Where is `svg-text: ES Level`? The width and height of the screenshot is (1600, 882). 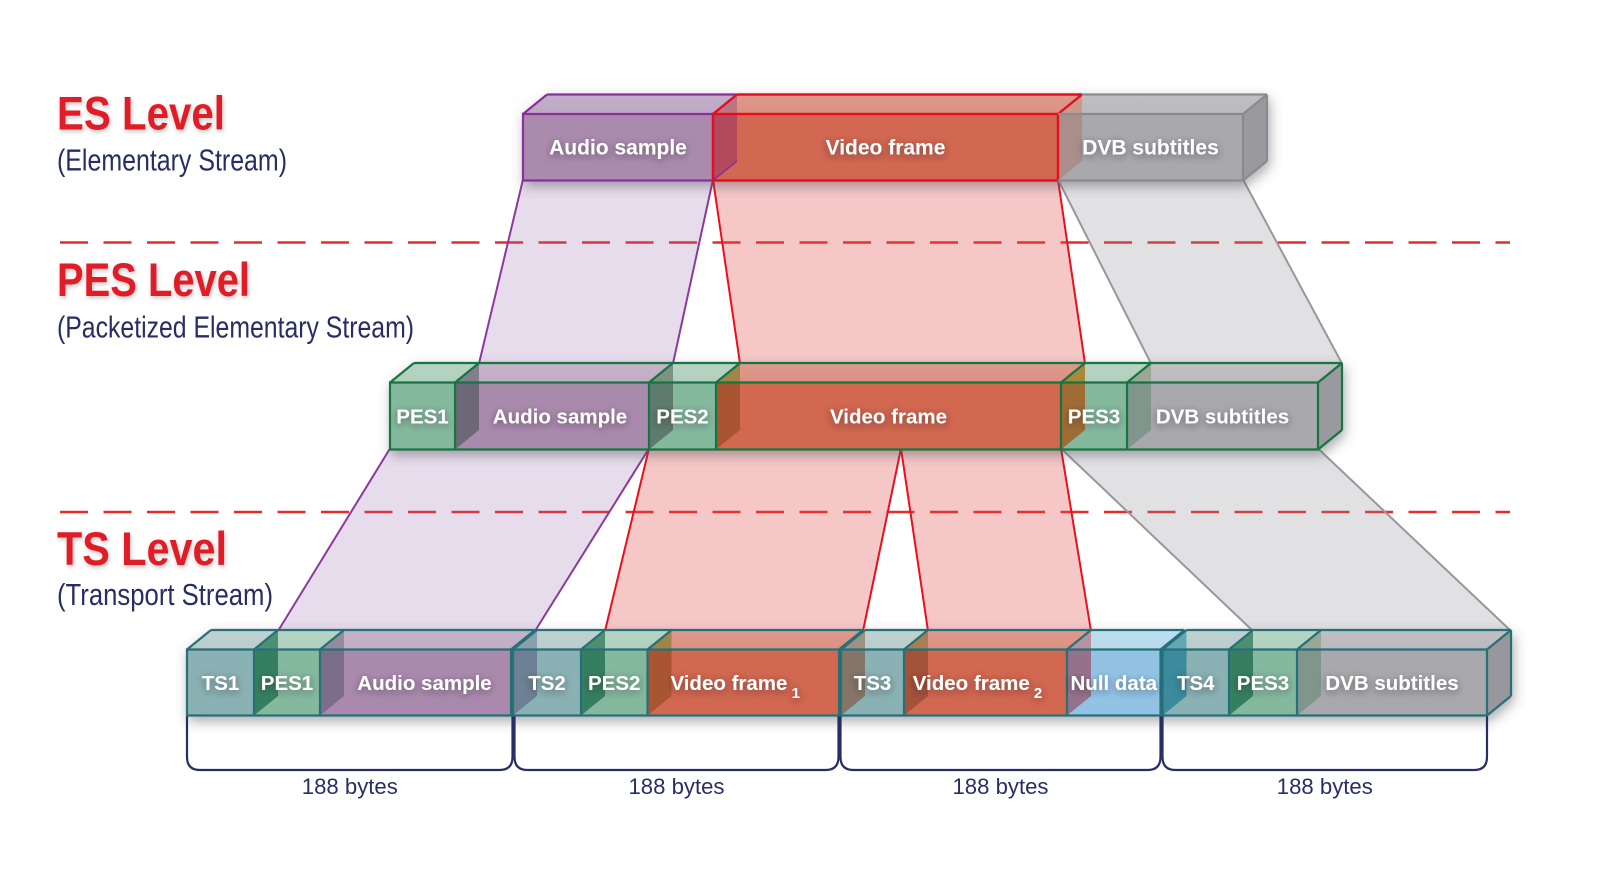 svg-text: ES Level is located at coordinates (141, 113).